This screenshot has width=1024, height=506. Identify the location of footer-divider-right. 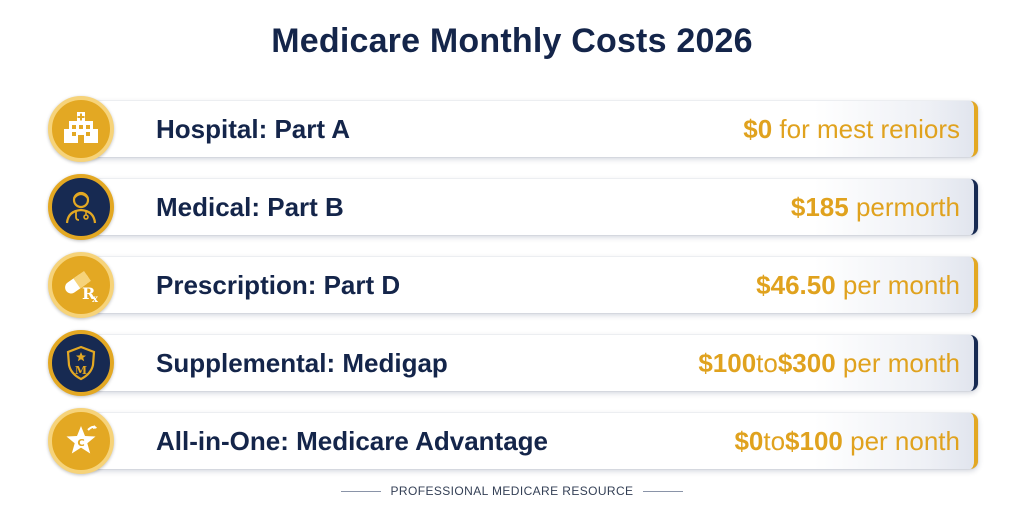
(663, 492).